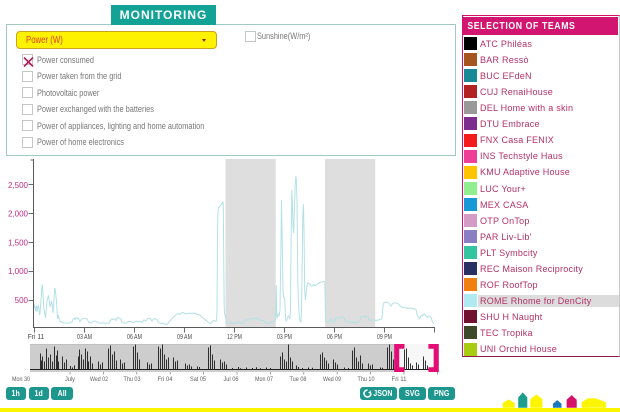  Describe the element at coordinates (231, 379) in the screenshot. I see `svg-text: Jul 06` at that location.